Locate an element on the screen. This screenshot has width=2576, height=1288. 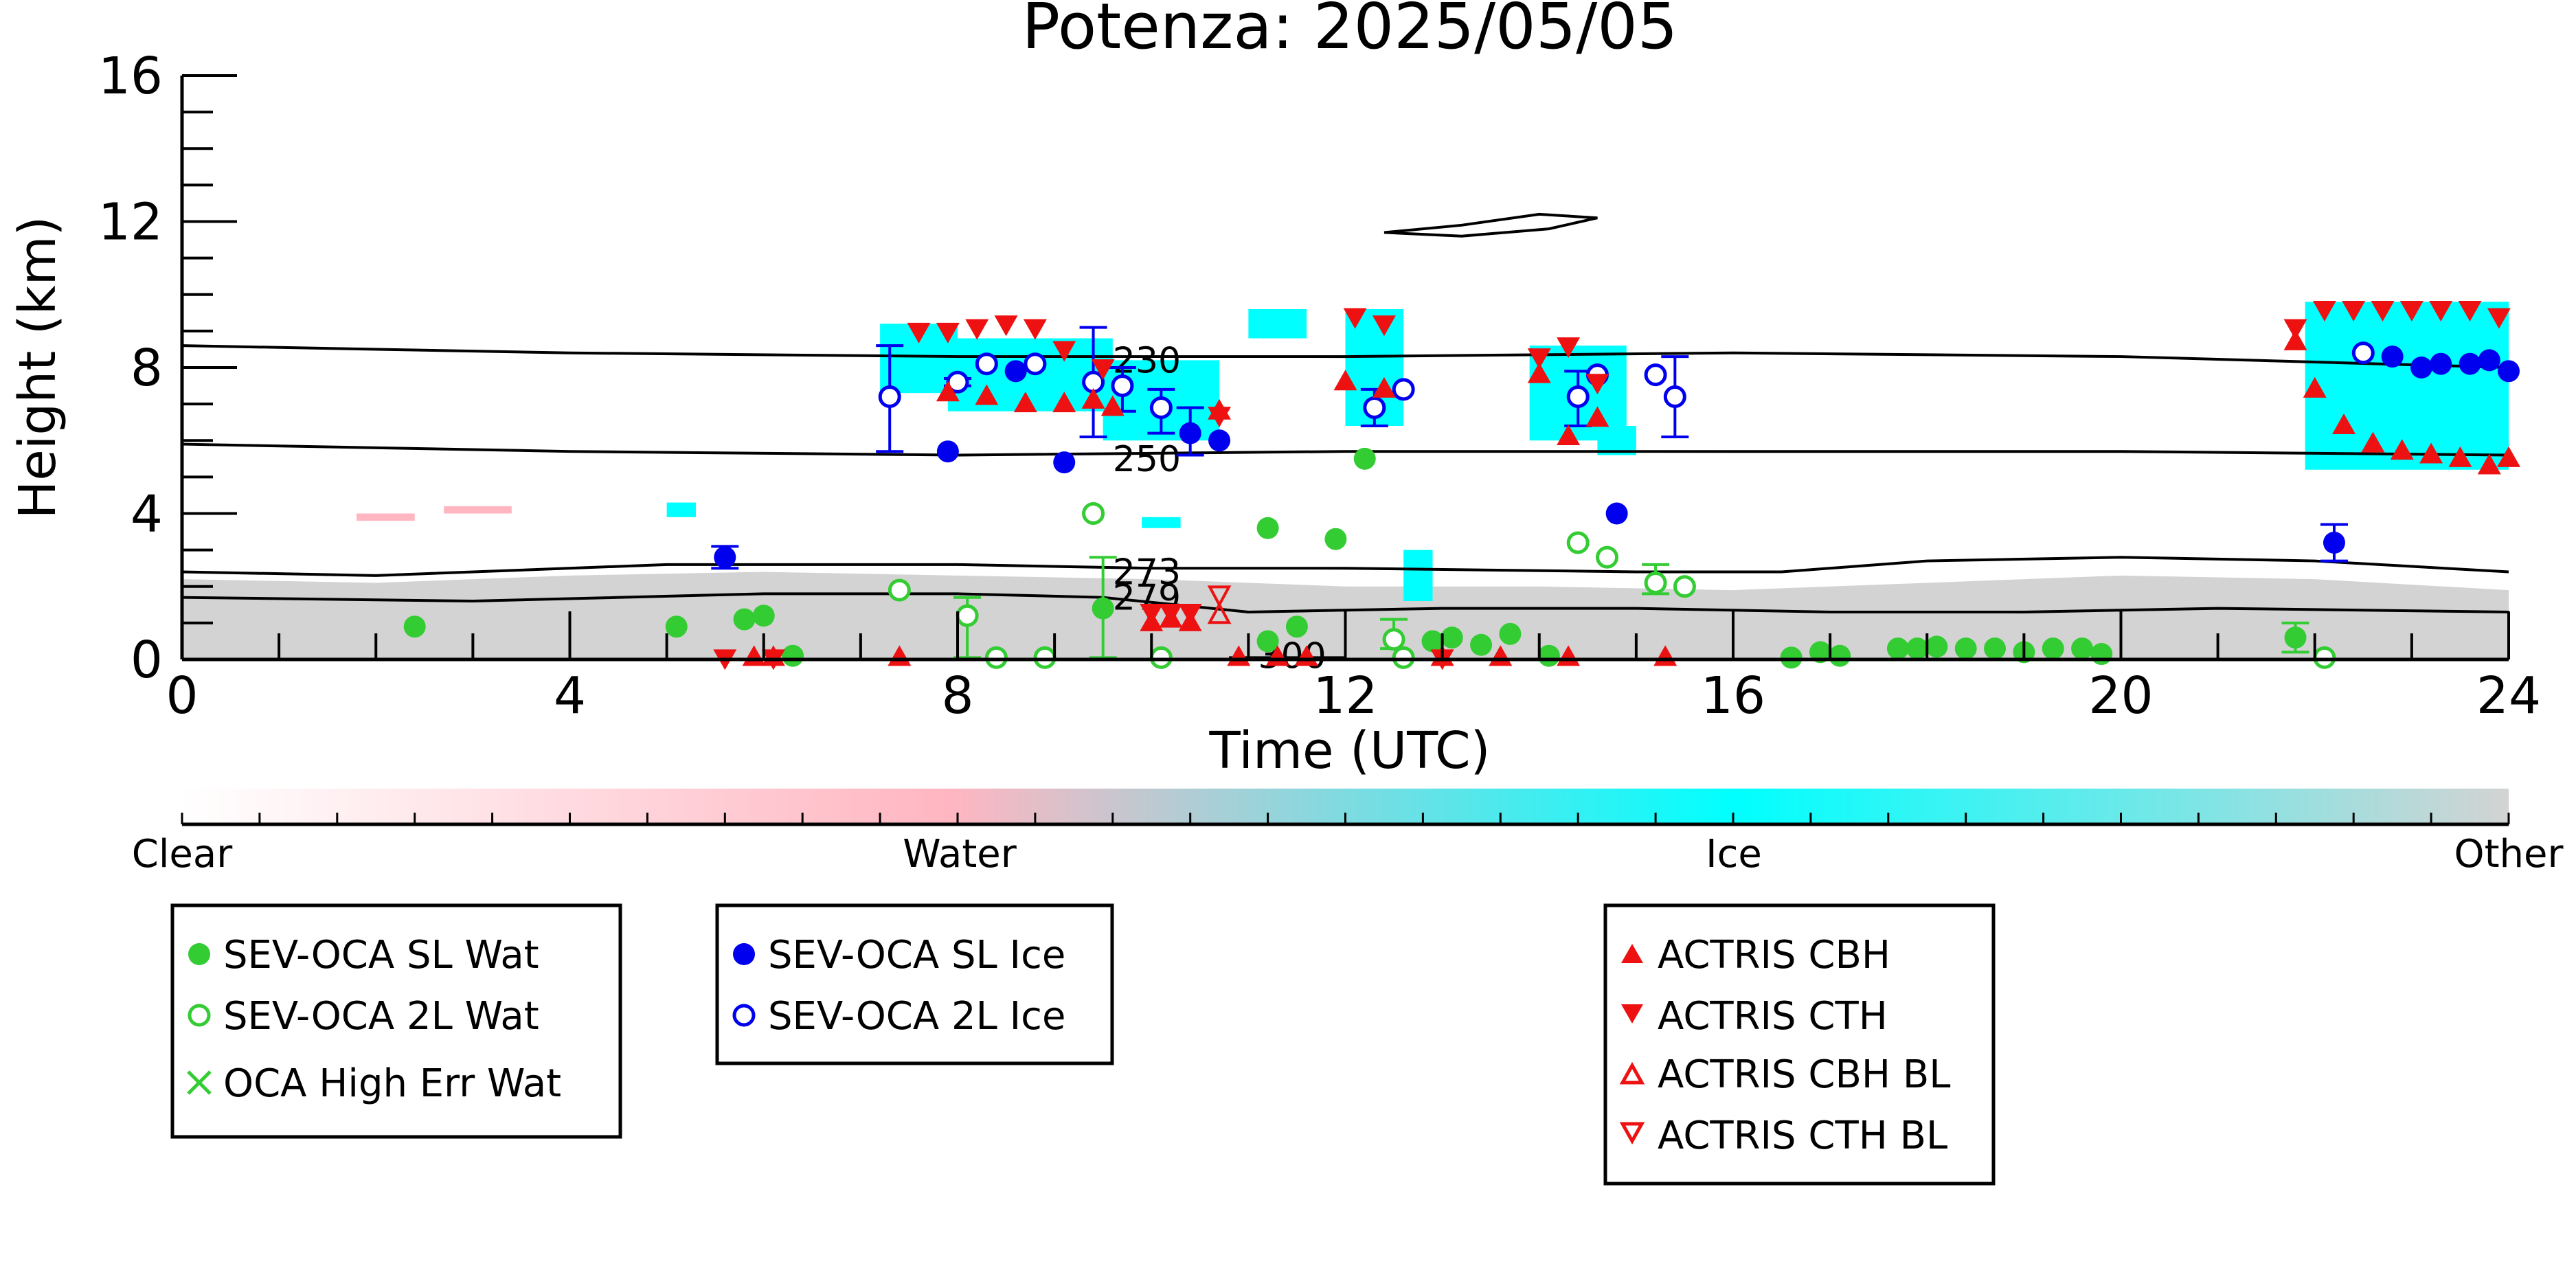
legend-label: SEV-OCA SL Wat is located at coordinates (381, 955).